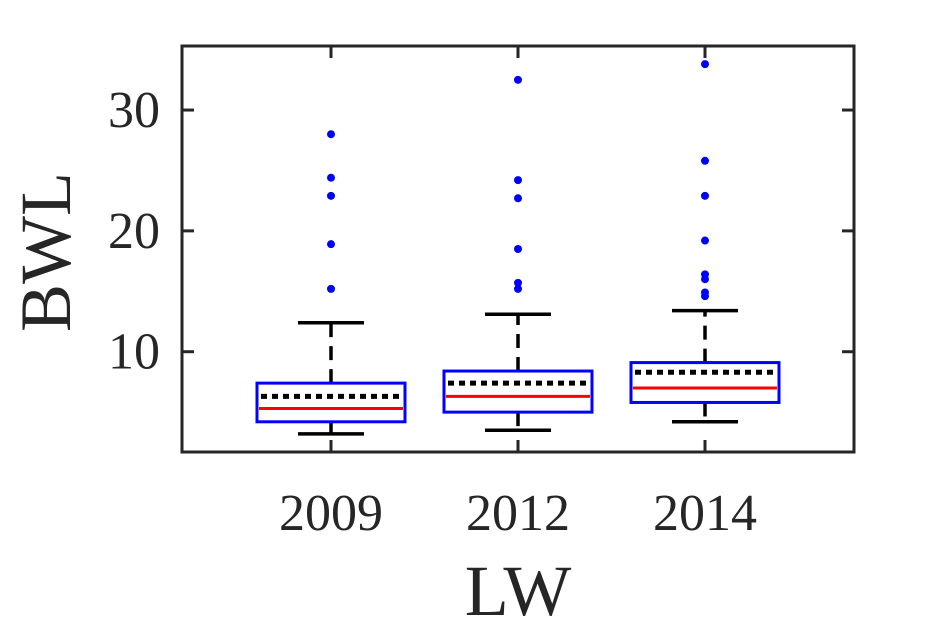 The image size is (945, 630). Describe the element at coordinates (518, 590) in the screenshot. I see `x-axis-title: LW` at that location.